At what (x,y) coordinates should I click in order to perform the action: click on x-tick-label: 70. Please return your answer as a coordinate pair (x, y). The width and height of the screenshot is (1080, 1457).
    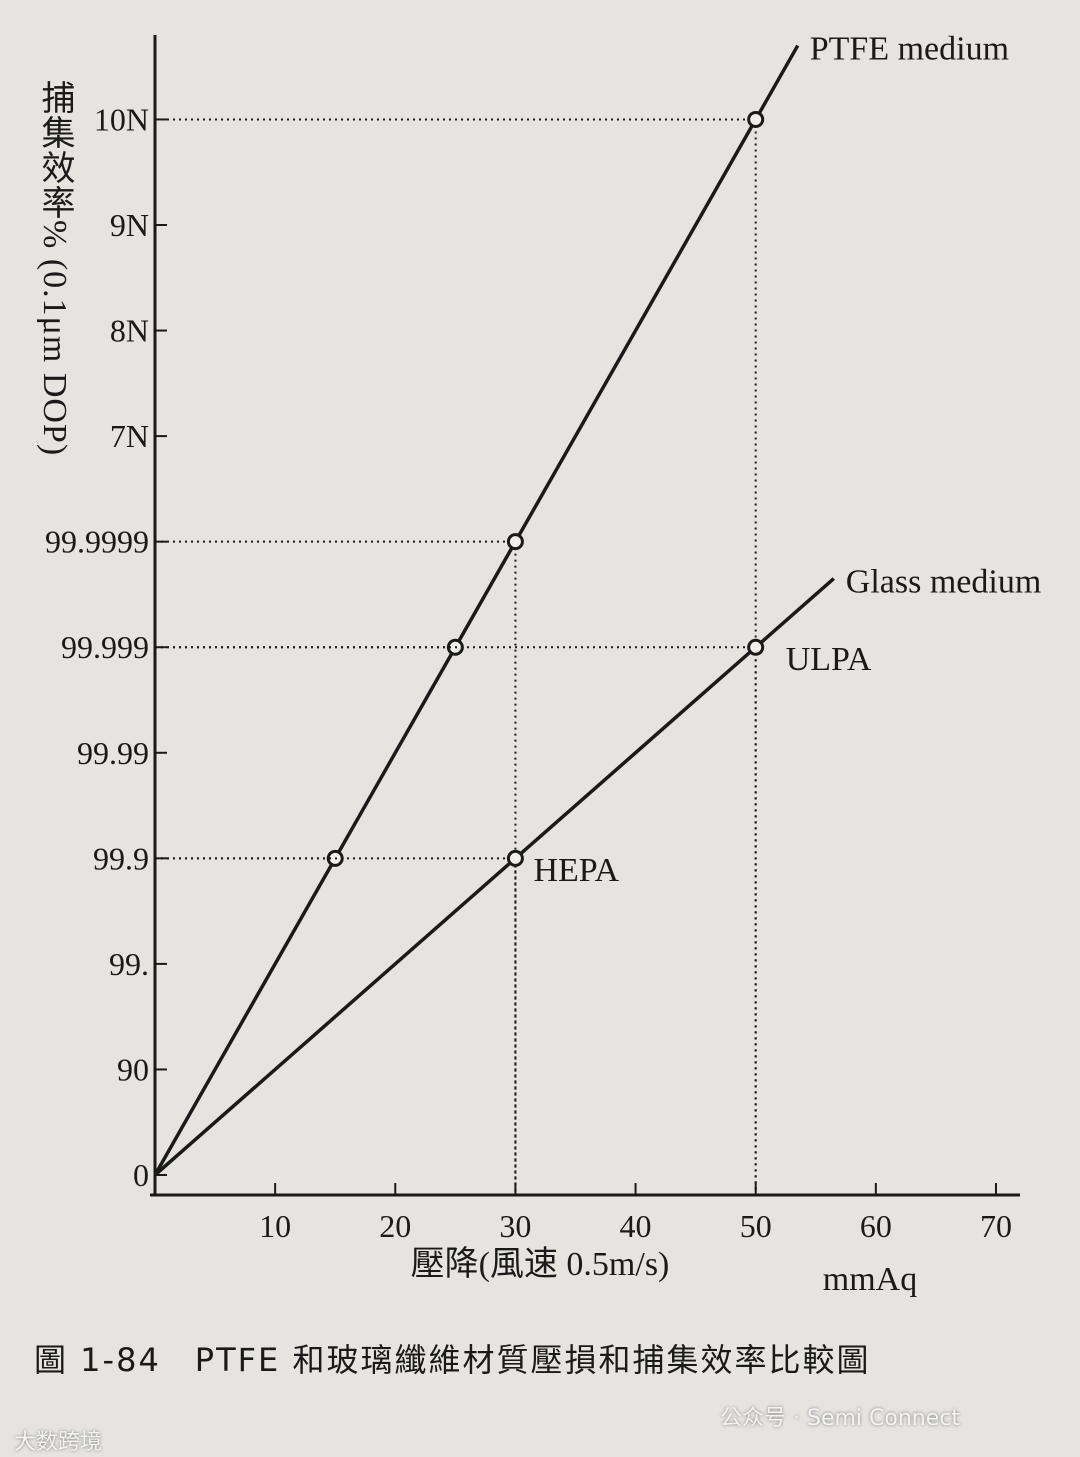
    Looking at the image, I should click on (996, 1226).